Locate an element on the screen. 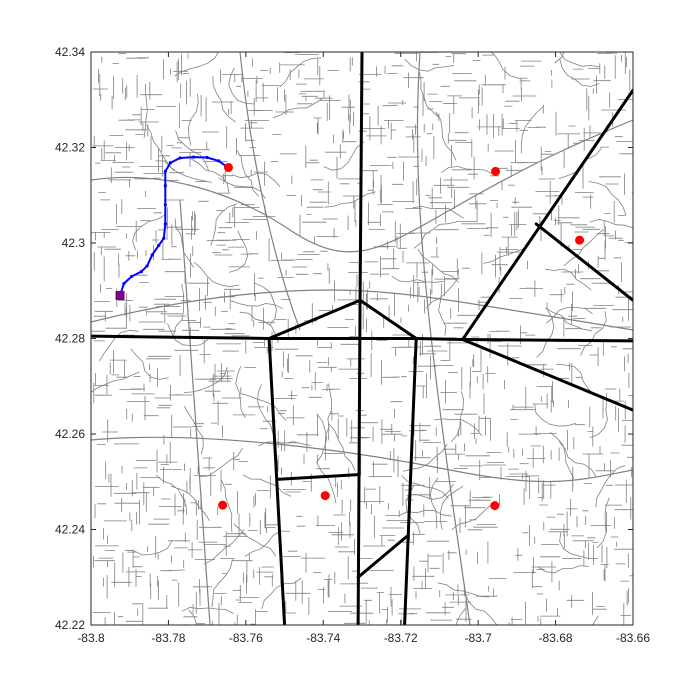  y-tick-label: 42.22 is located at coordinates (70, 625).